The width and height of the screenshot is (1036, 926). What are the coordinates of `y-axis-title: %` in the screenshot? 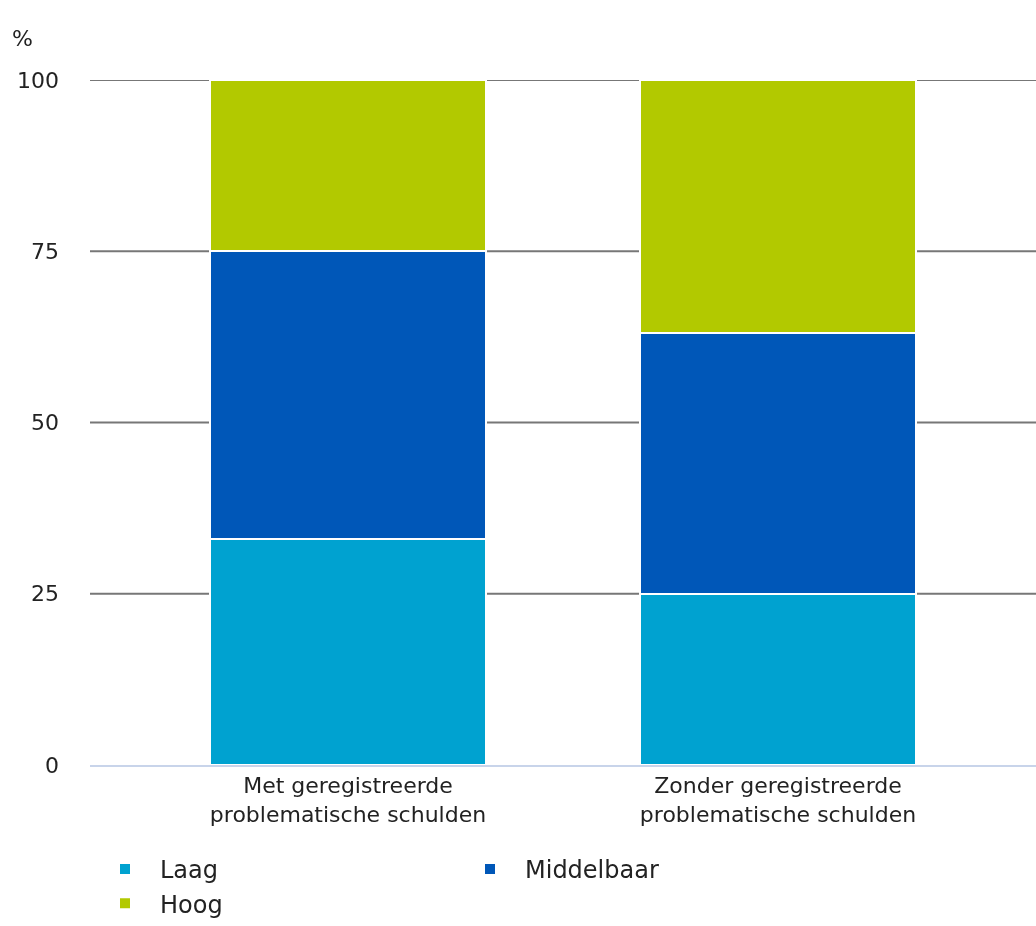 It's located at (22, 38).